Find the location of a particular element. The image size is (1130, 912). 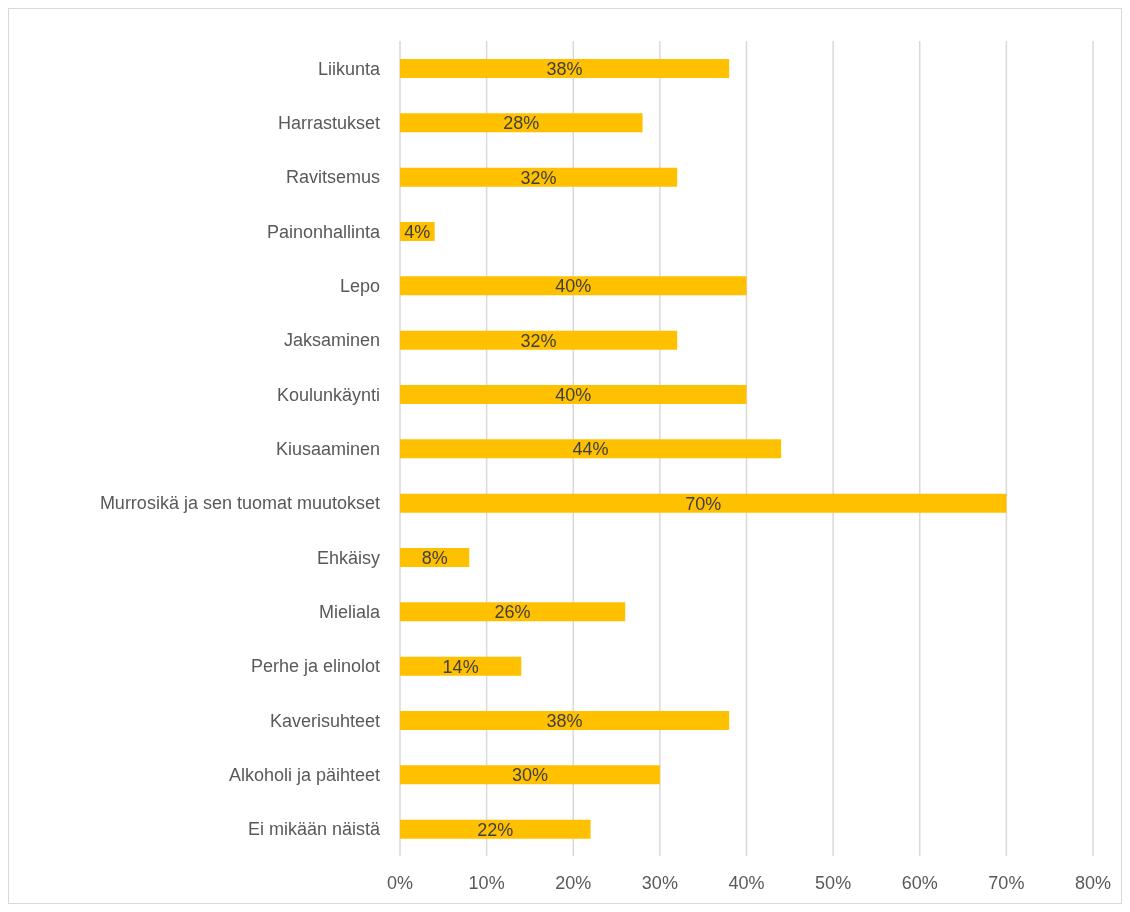

y-tick-label: Mieliala is located at coordinates (349, 611).